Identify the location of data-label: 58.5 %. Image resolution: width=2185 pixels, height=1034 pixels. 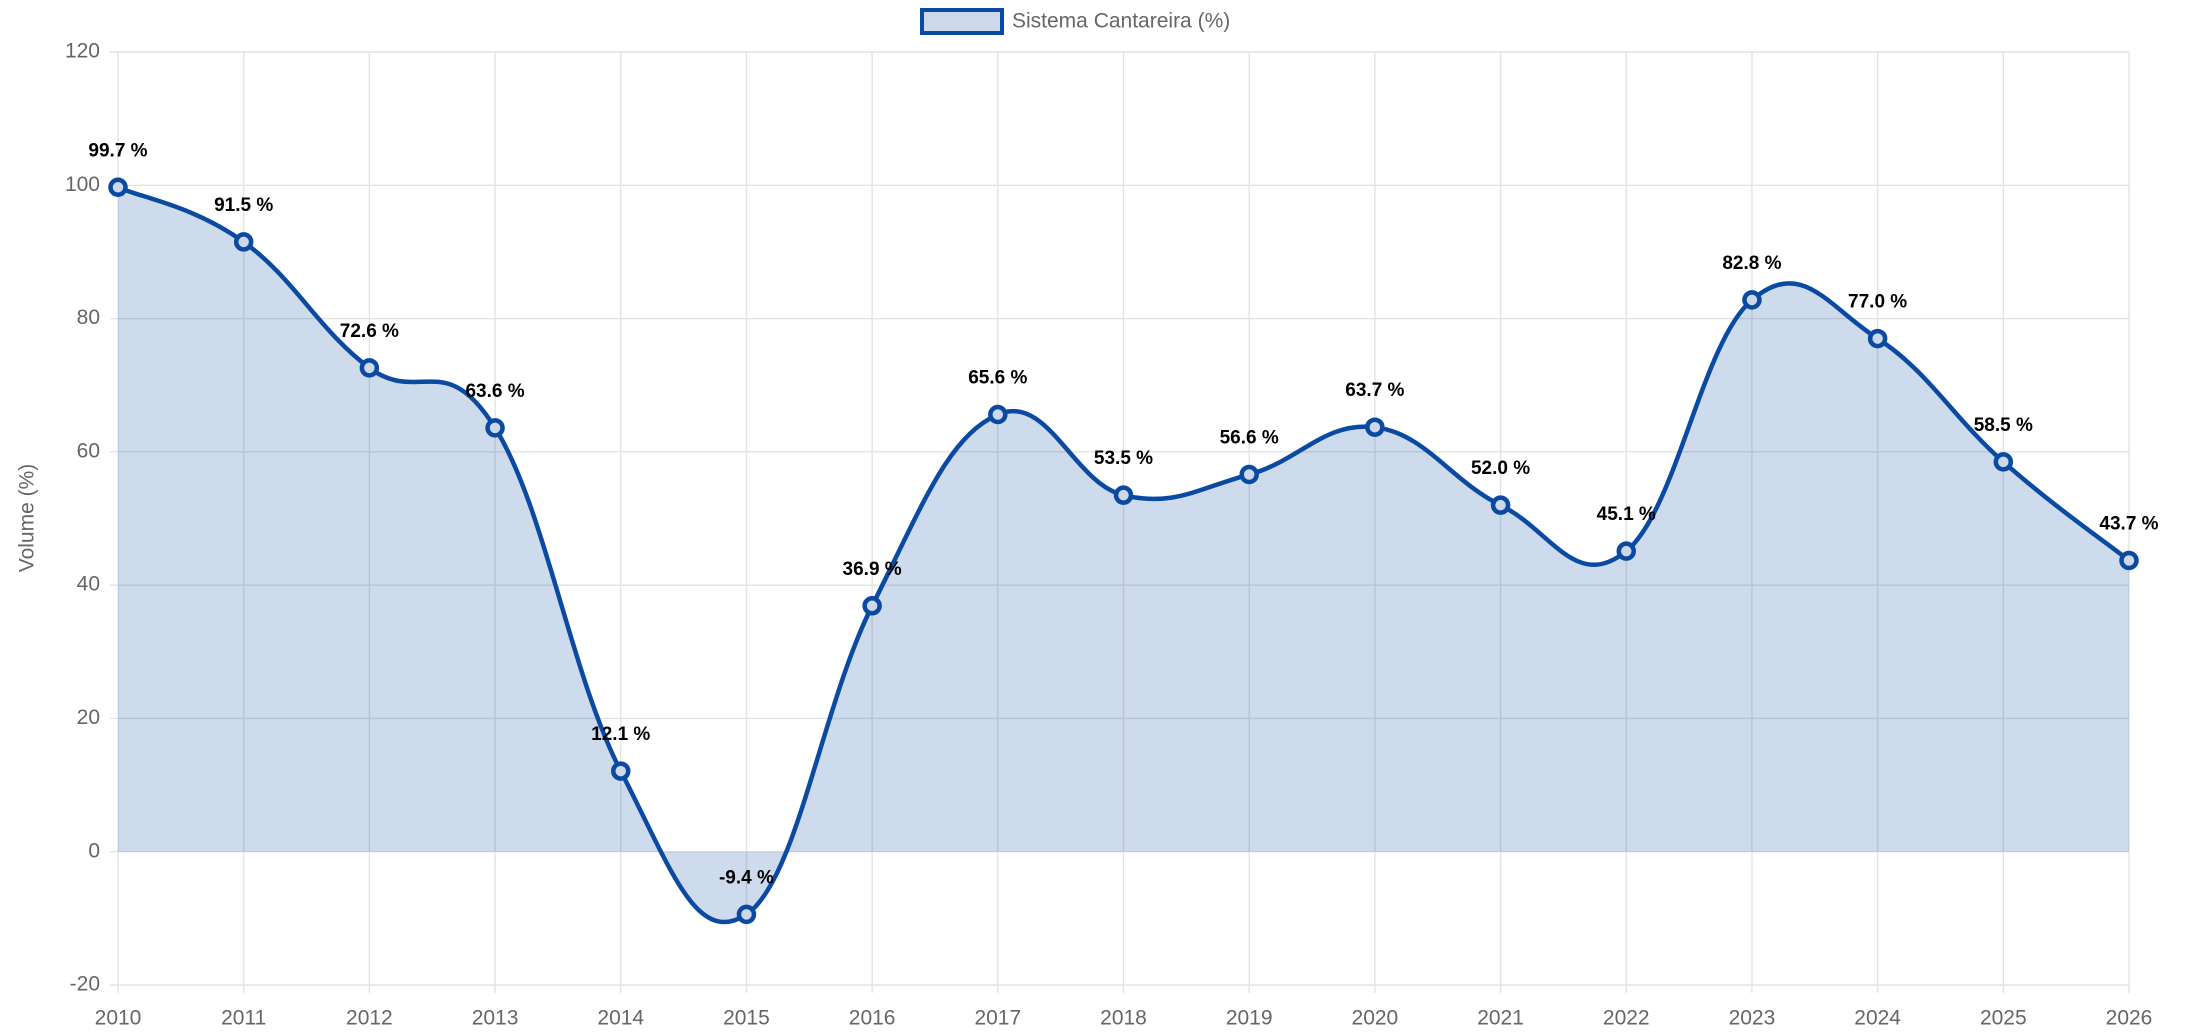
(2003, 425).